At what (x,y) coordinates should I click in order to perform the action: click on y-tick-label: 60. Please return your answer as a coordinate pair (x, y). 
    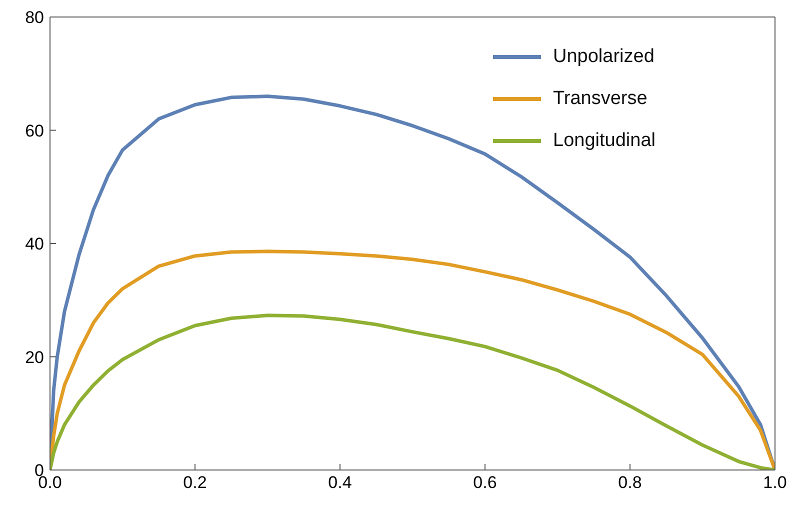
    Looking at the image, I should click on (34, 130).